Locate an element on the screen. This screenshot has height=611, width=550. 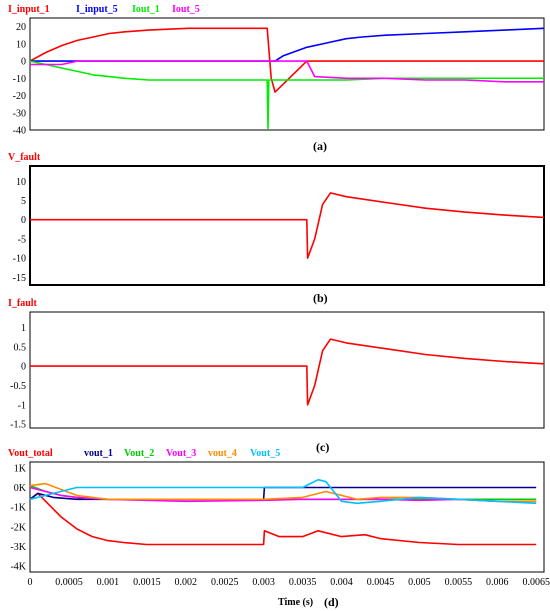
x-tick-label-d-12: 0.006 is located at coordinates (497, 582).